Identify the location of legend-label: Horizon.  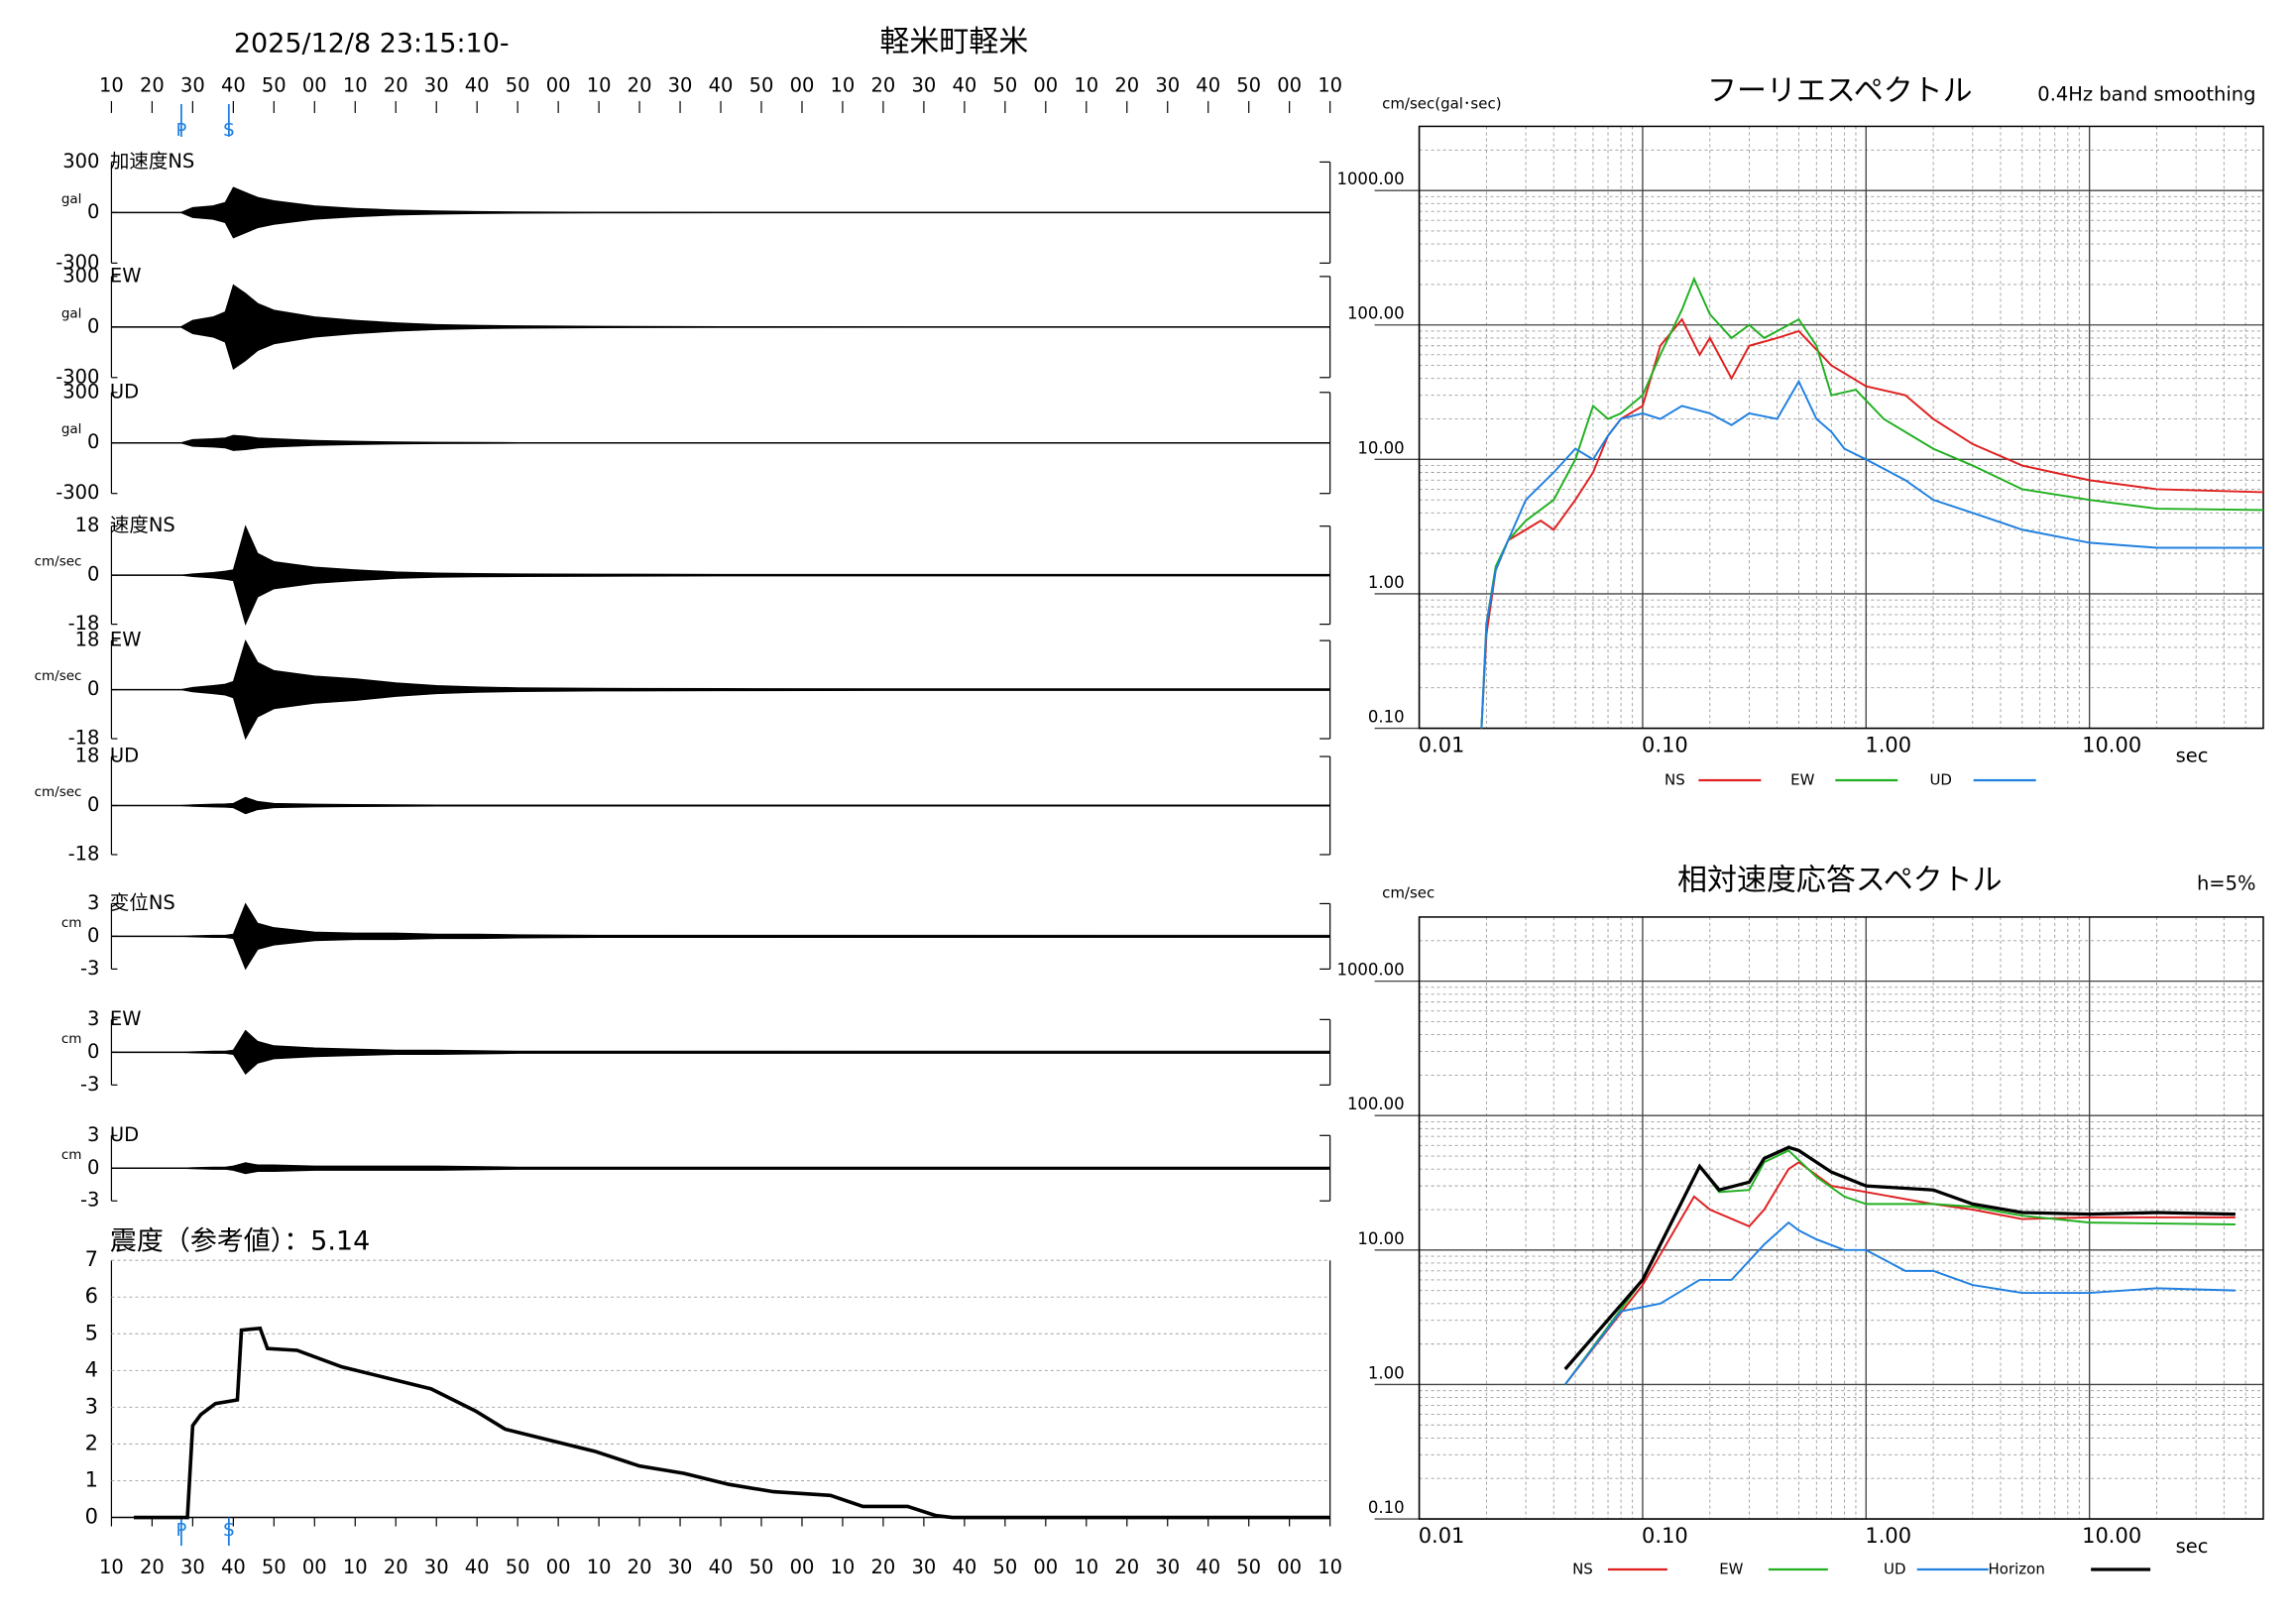
(2017, 1569).